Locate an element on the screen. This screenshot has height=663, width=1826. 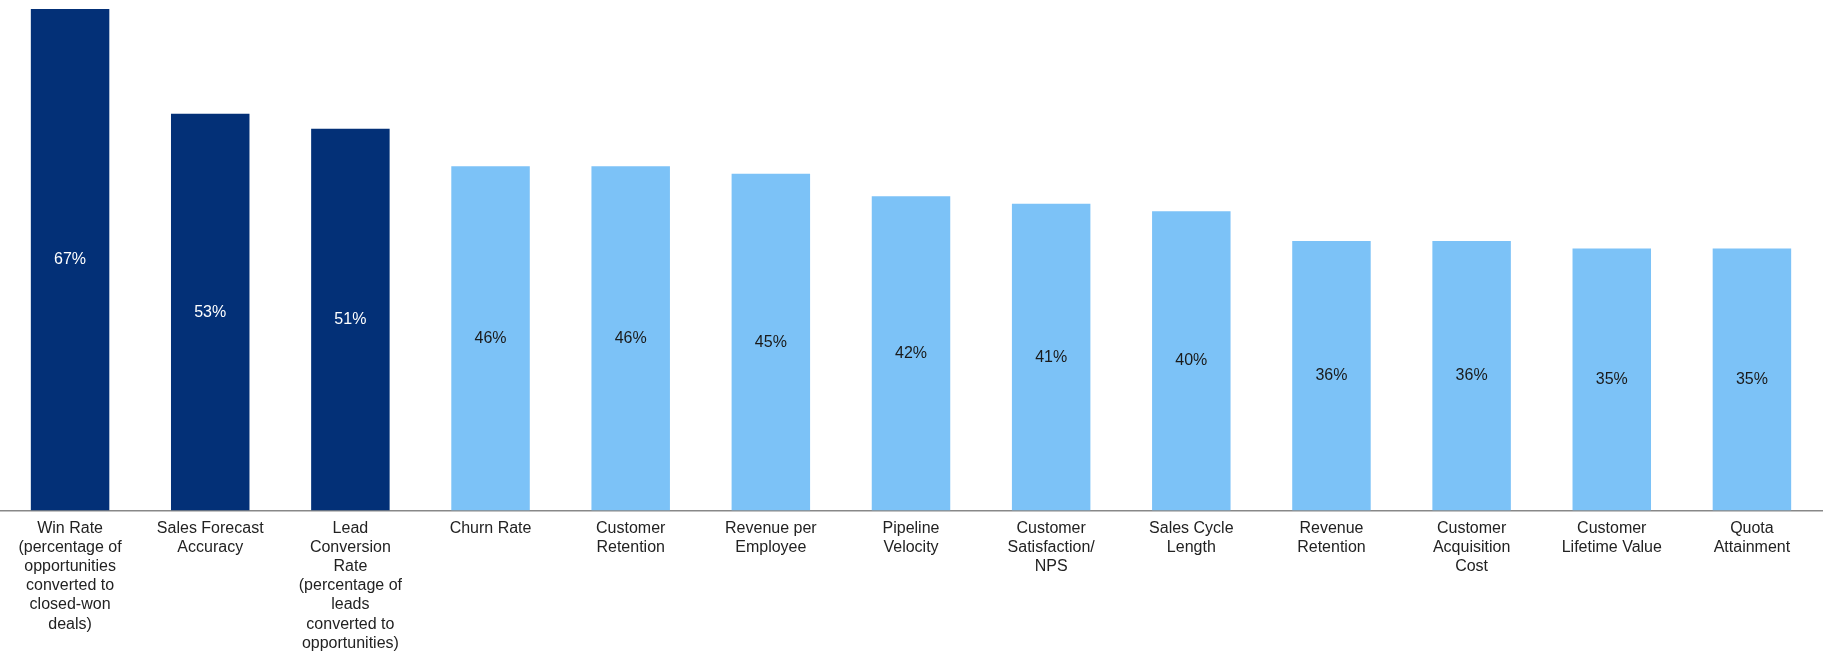
x-tick-label: Sales Forecast Accuracy is located at coordinates (210, 536).